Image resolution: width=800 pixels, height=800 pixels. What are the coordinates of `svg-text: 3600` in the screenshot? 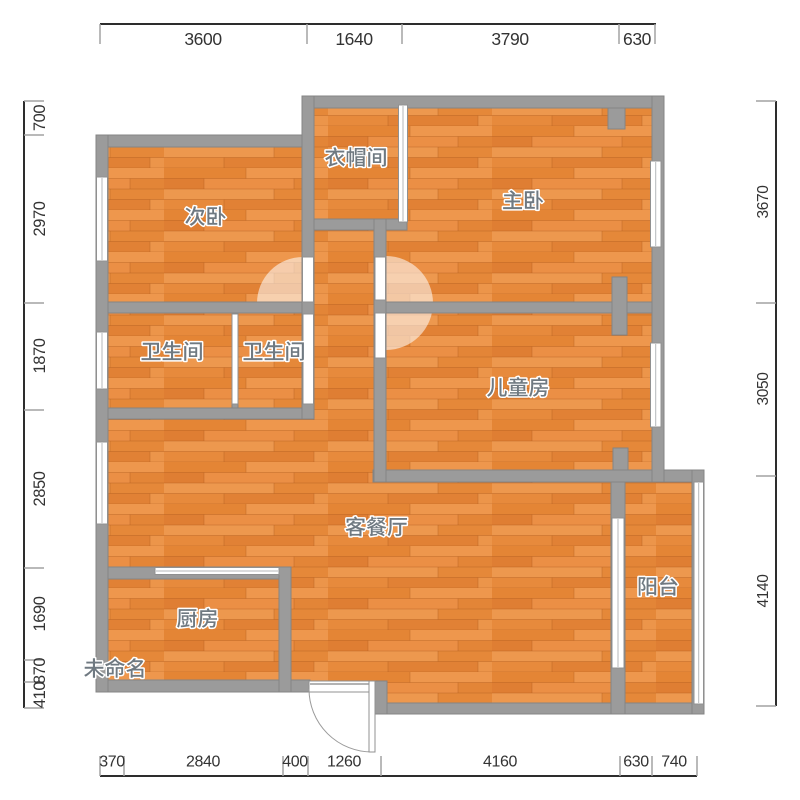 It's located at (203, 39).